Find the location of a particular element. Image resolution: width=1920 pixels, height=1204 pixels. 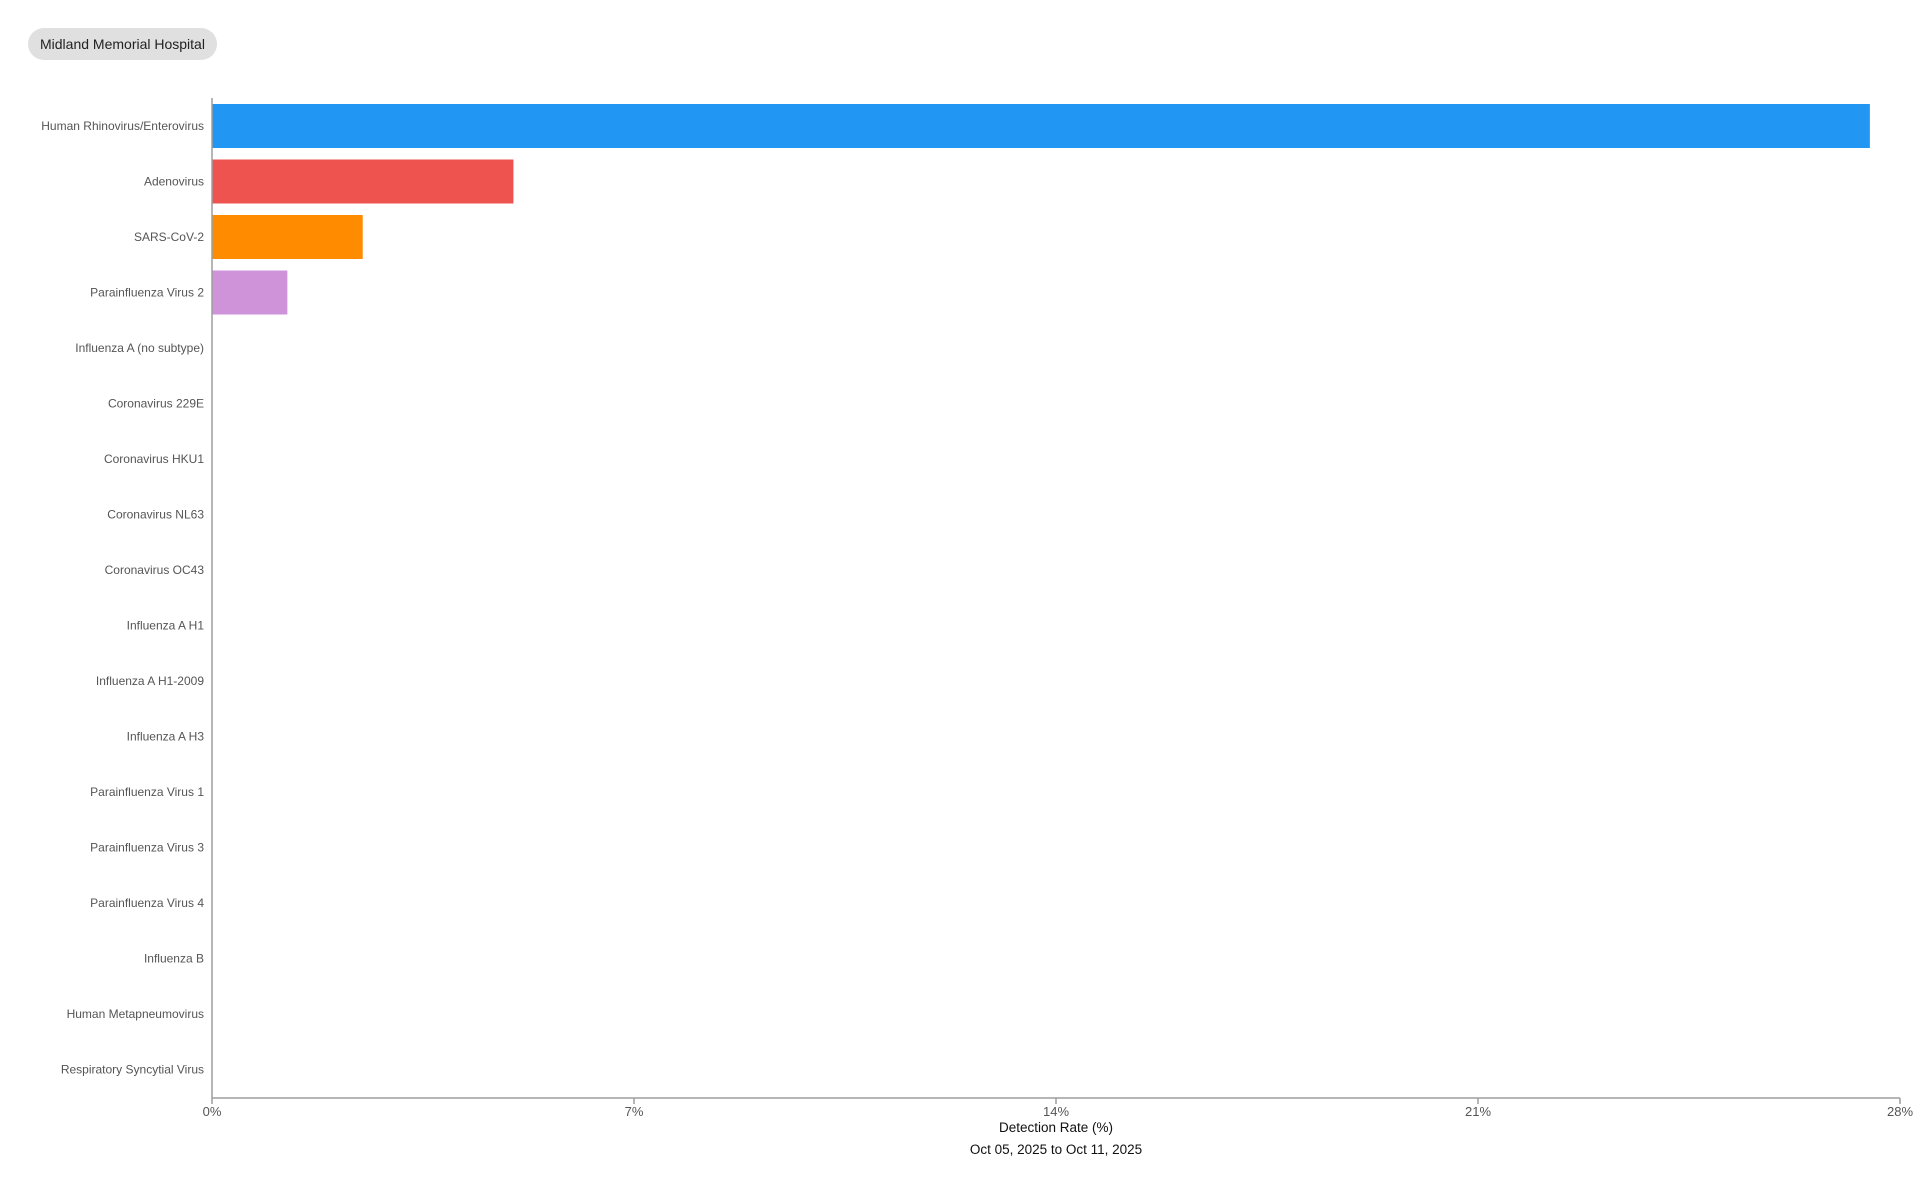

category-label: Influenza A (no subtype) is located at coordinates (139, 348).